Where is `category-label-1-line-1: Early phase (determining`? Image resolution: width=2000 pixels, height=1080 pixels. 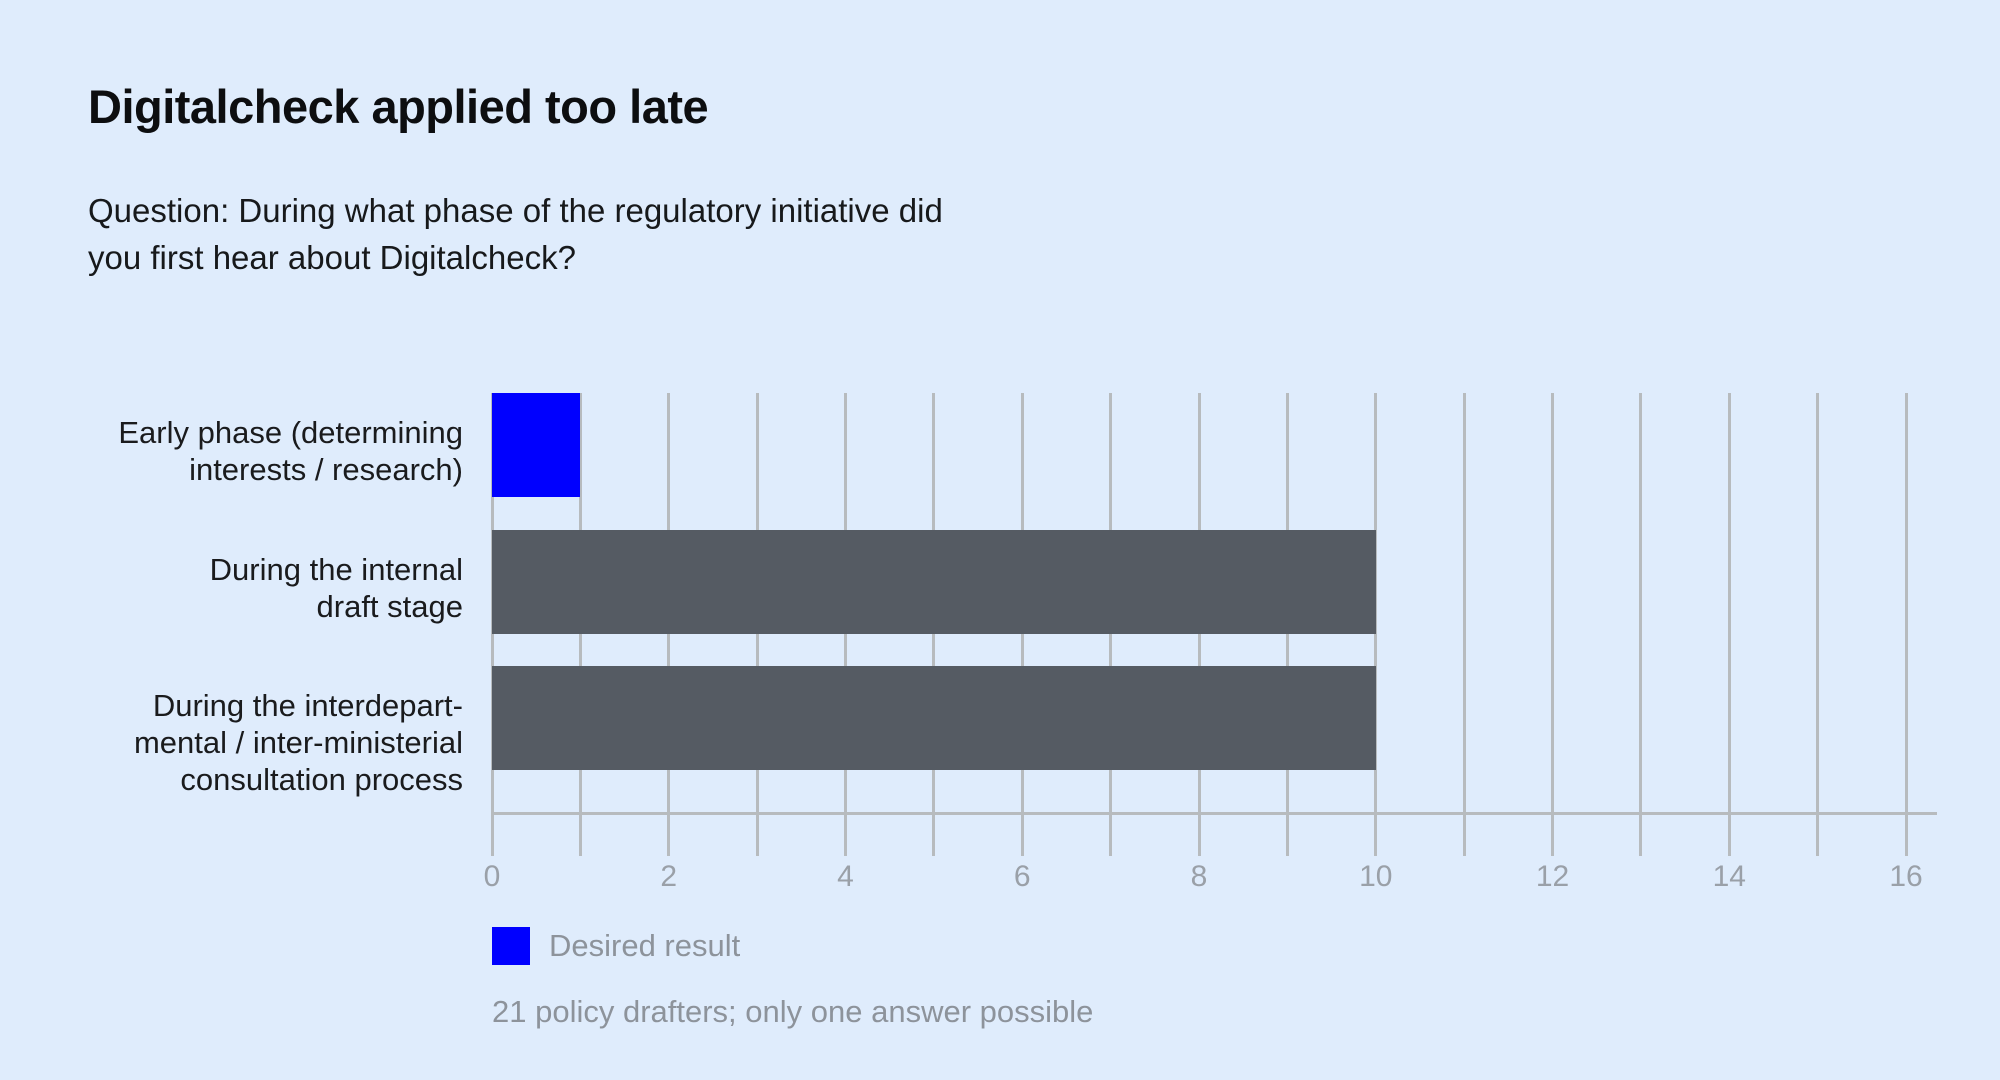 category-label-1-line-1: Early phase (determining is located at coordinates (290, 432).